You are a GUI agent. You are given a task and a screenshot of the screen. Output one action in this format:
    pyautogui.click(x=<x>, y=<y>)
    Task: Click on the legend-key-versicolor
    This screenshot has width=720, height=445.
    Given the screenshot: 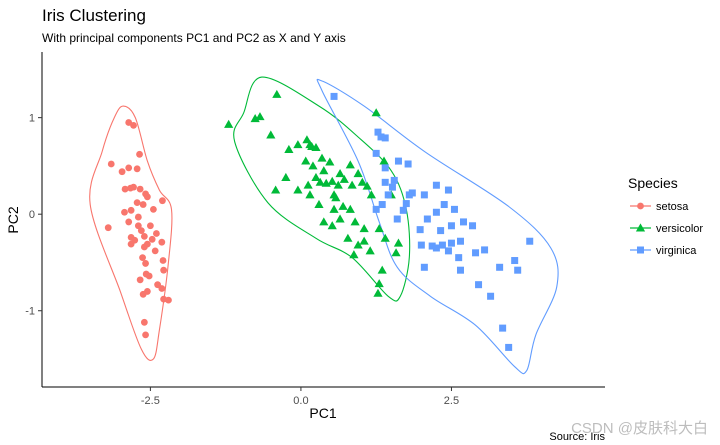 What is the action you would take?
    pyautogui.click(x=640, y=227)
    